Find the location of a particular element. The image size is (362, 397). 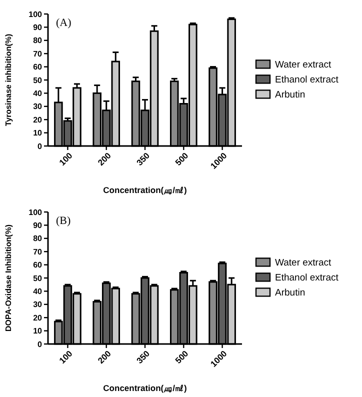

annotation: (A) is located at coordinates (64, 23).